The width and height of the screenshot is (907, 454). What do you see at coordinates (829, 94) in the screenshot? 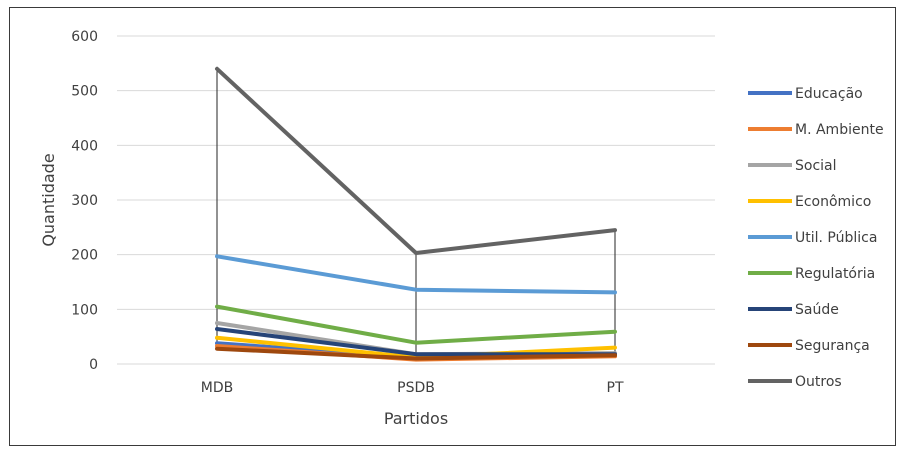
I see `legend-label: Educação` at bounding box center [829, 94].